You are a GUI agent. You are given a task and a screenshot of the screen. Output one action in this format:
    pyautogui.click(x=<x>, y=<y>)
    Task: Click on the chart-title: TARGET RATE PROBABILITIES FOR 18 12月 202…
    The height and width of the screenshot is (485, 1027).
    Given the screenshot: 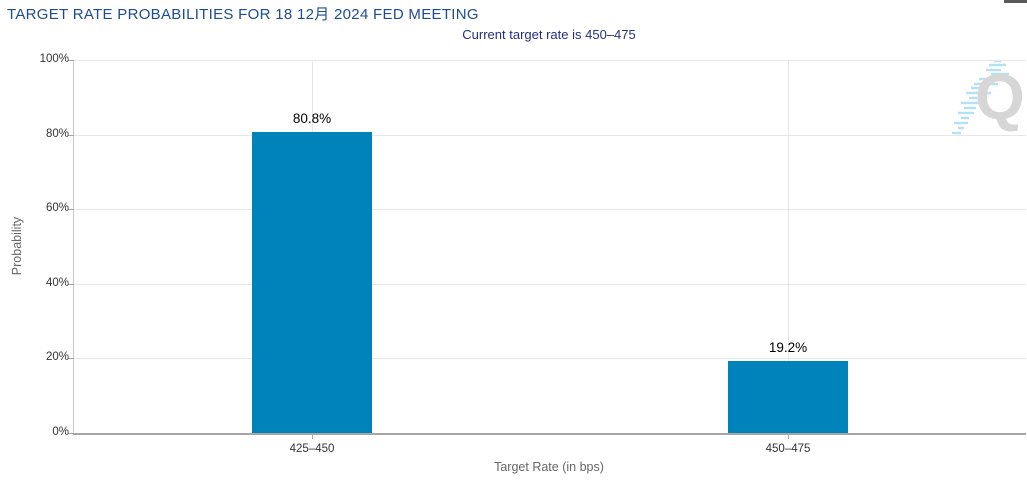 What is the action you would take?
    pyautogui.click(x=243, y=14)
    